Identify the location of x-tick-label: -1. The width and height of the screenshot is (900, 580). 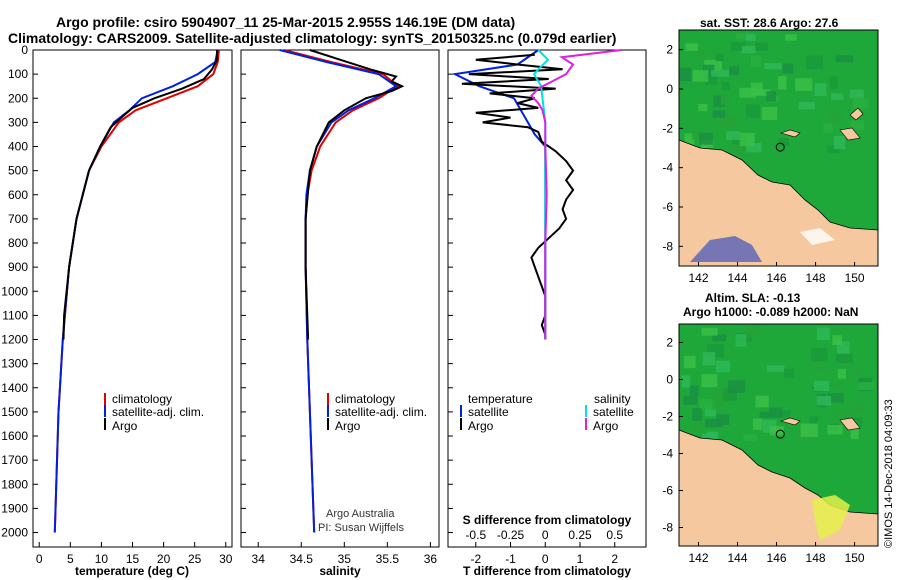
(510, 559).